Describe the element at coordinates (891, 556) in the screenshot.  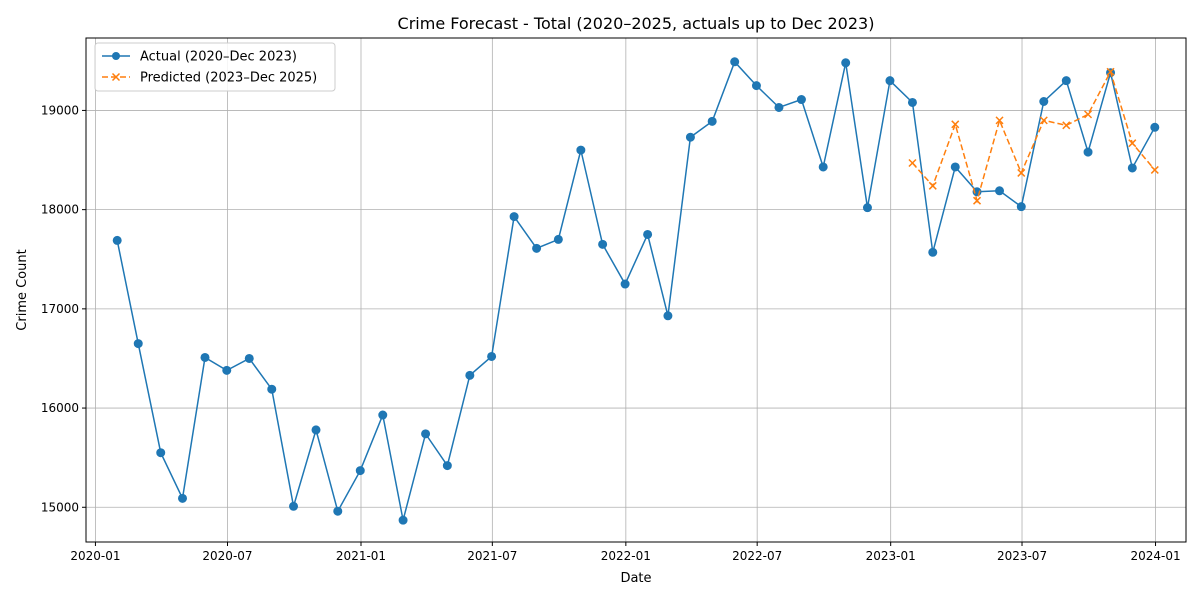
I see `x-tick-label: 2023-01` at that location.